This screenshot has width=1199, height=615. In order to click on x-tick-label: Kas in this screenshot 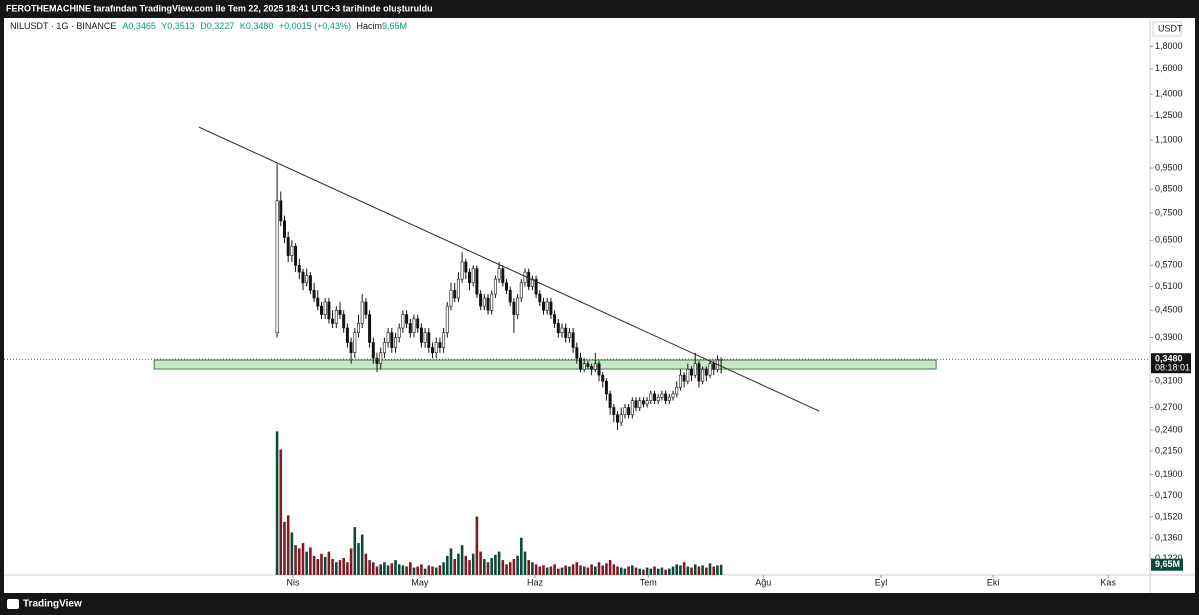, I will do `click(1108, 582)`.